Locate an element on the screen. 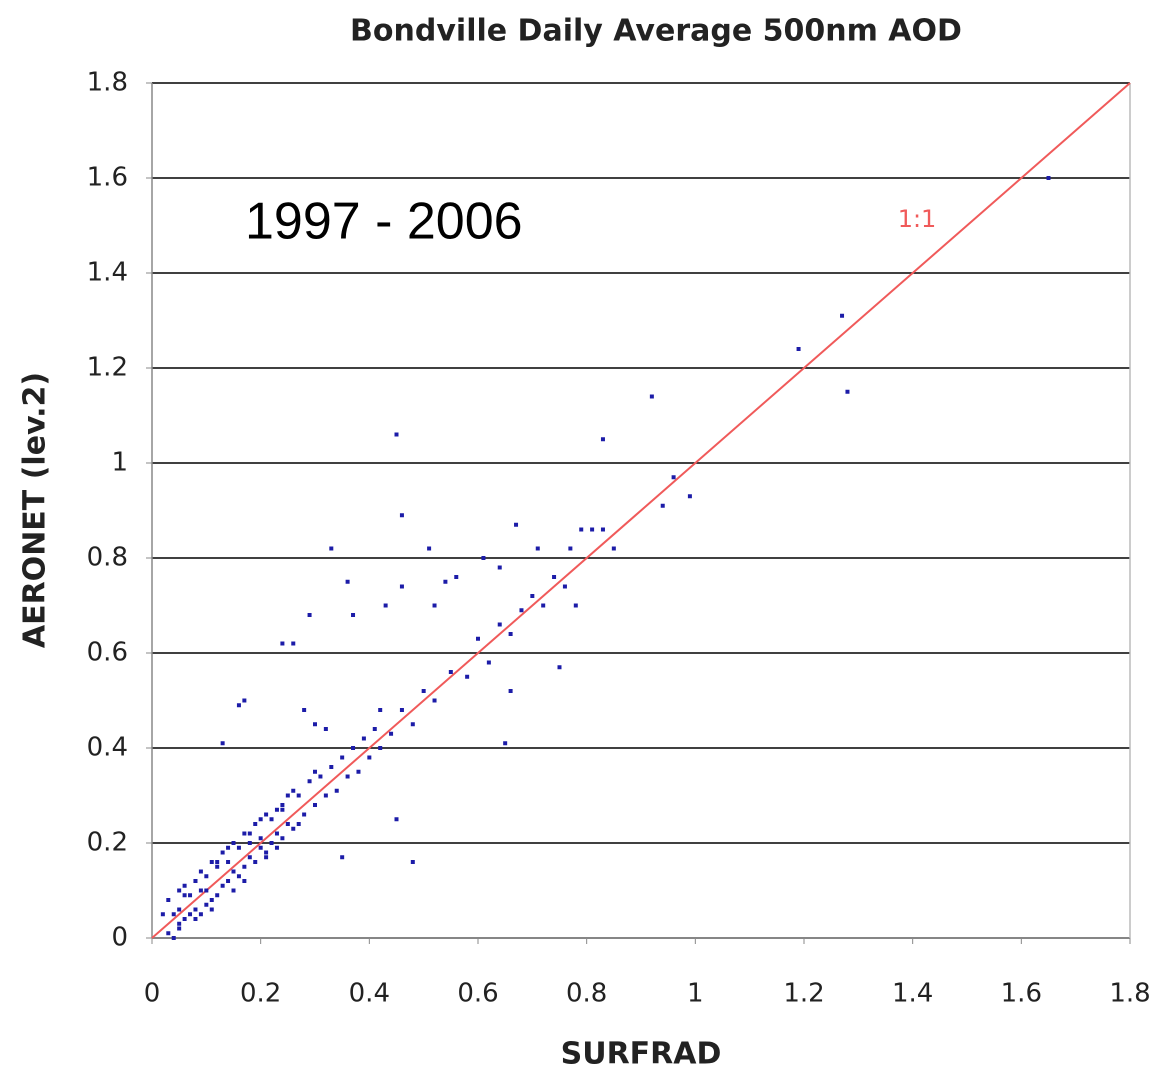 The height and width of the screenshot is (1076, 1163). chart-title: Bondville Daily Average 500nm AOD is located at coordinates (656, 31).